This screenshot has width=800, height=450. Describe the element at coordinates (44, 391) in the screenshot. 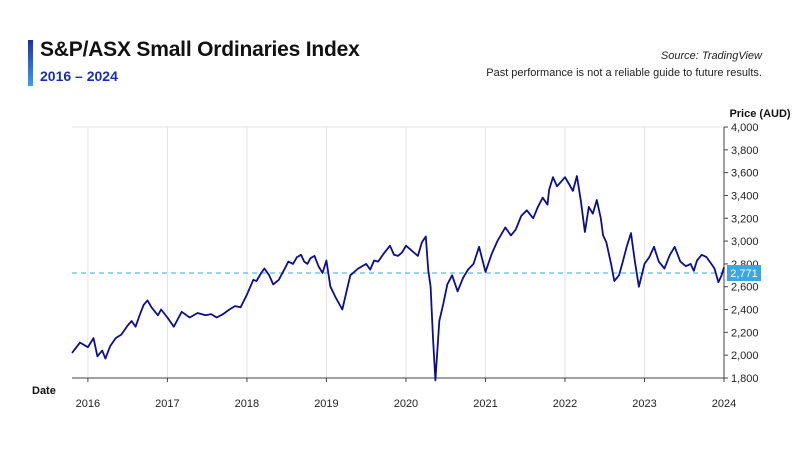

I see `x-axis-title: Date` at that location.